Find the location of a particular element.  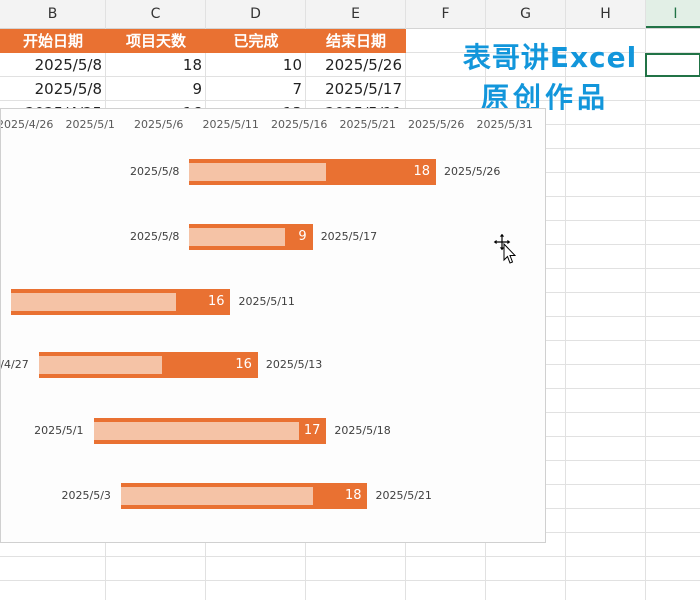

x-axis-tick-label: 2025/5/16 is located at coordinates (299, 124).